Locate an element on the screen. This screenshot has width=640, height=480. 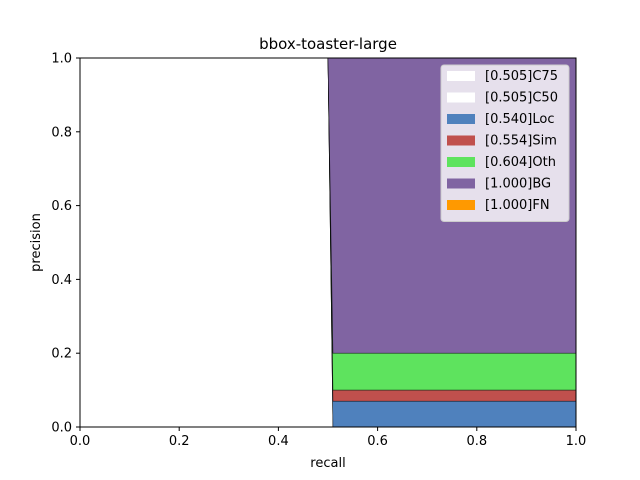
y-tick-label: 0.4 is located at coordinates (61, 280).